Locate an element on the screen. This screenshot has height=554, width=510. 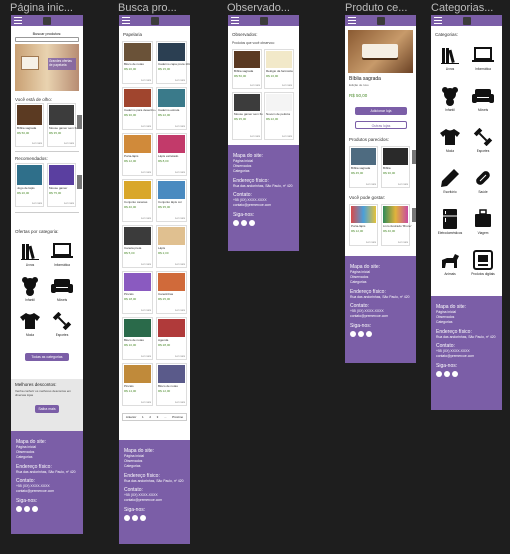
product-card: Caneta preta R$ 5,00 Ler mais is located at coordinates (137, 246).